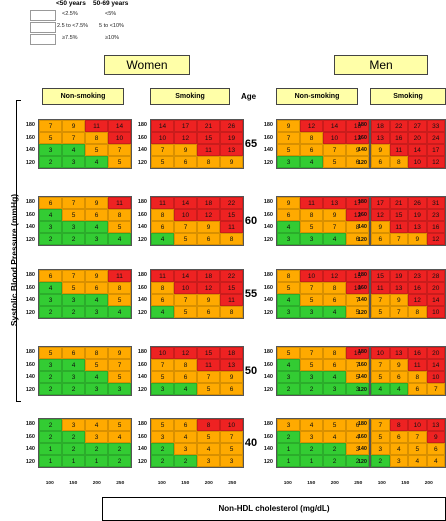  What do you see at coordinates (357, 126) in the screenshot?
I see `risk-cell: 18` at bounding box center [357, 126].